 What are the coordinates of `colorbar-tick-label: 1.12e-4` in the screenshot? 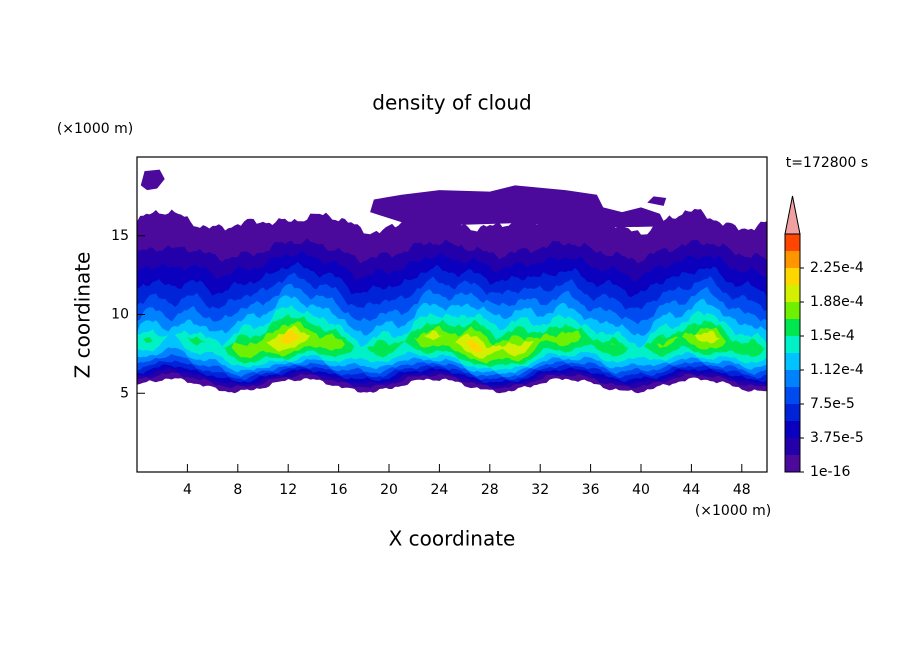 It's located at (837, 370).